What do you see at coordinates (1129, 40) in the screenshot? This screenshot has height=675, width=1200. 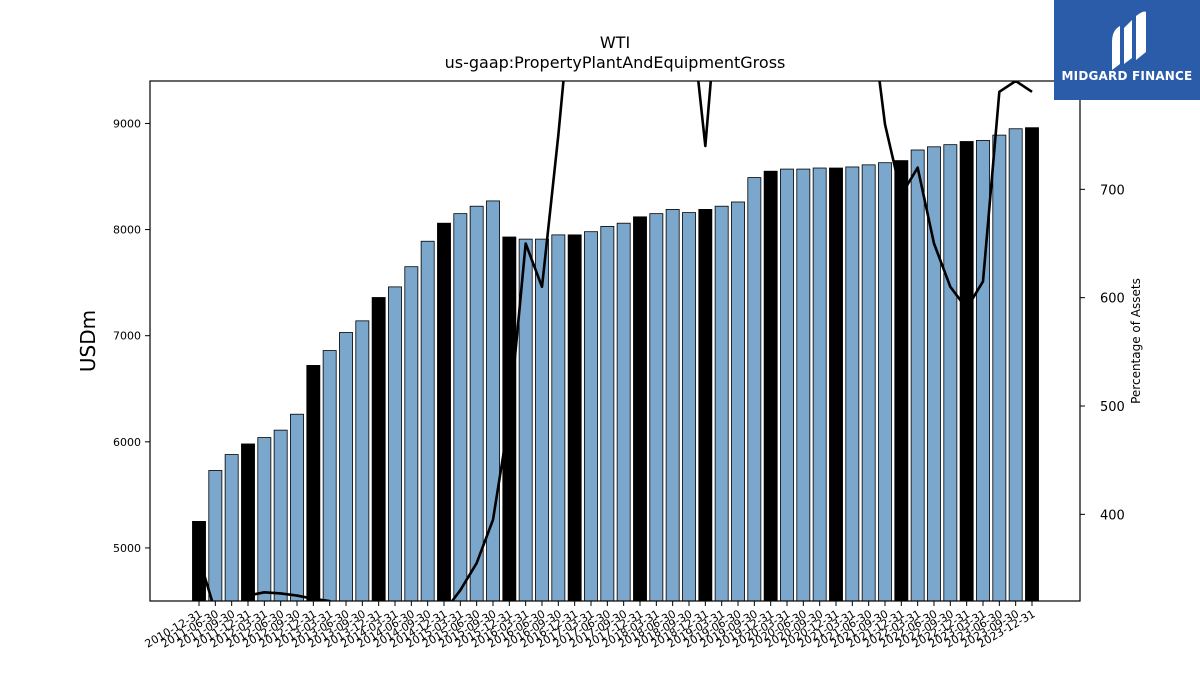 I see `midgard-logo-icon` at bounding box center [1129, 40].